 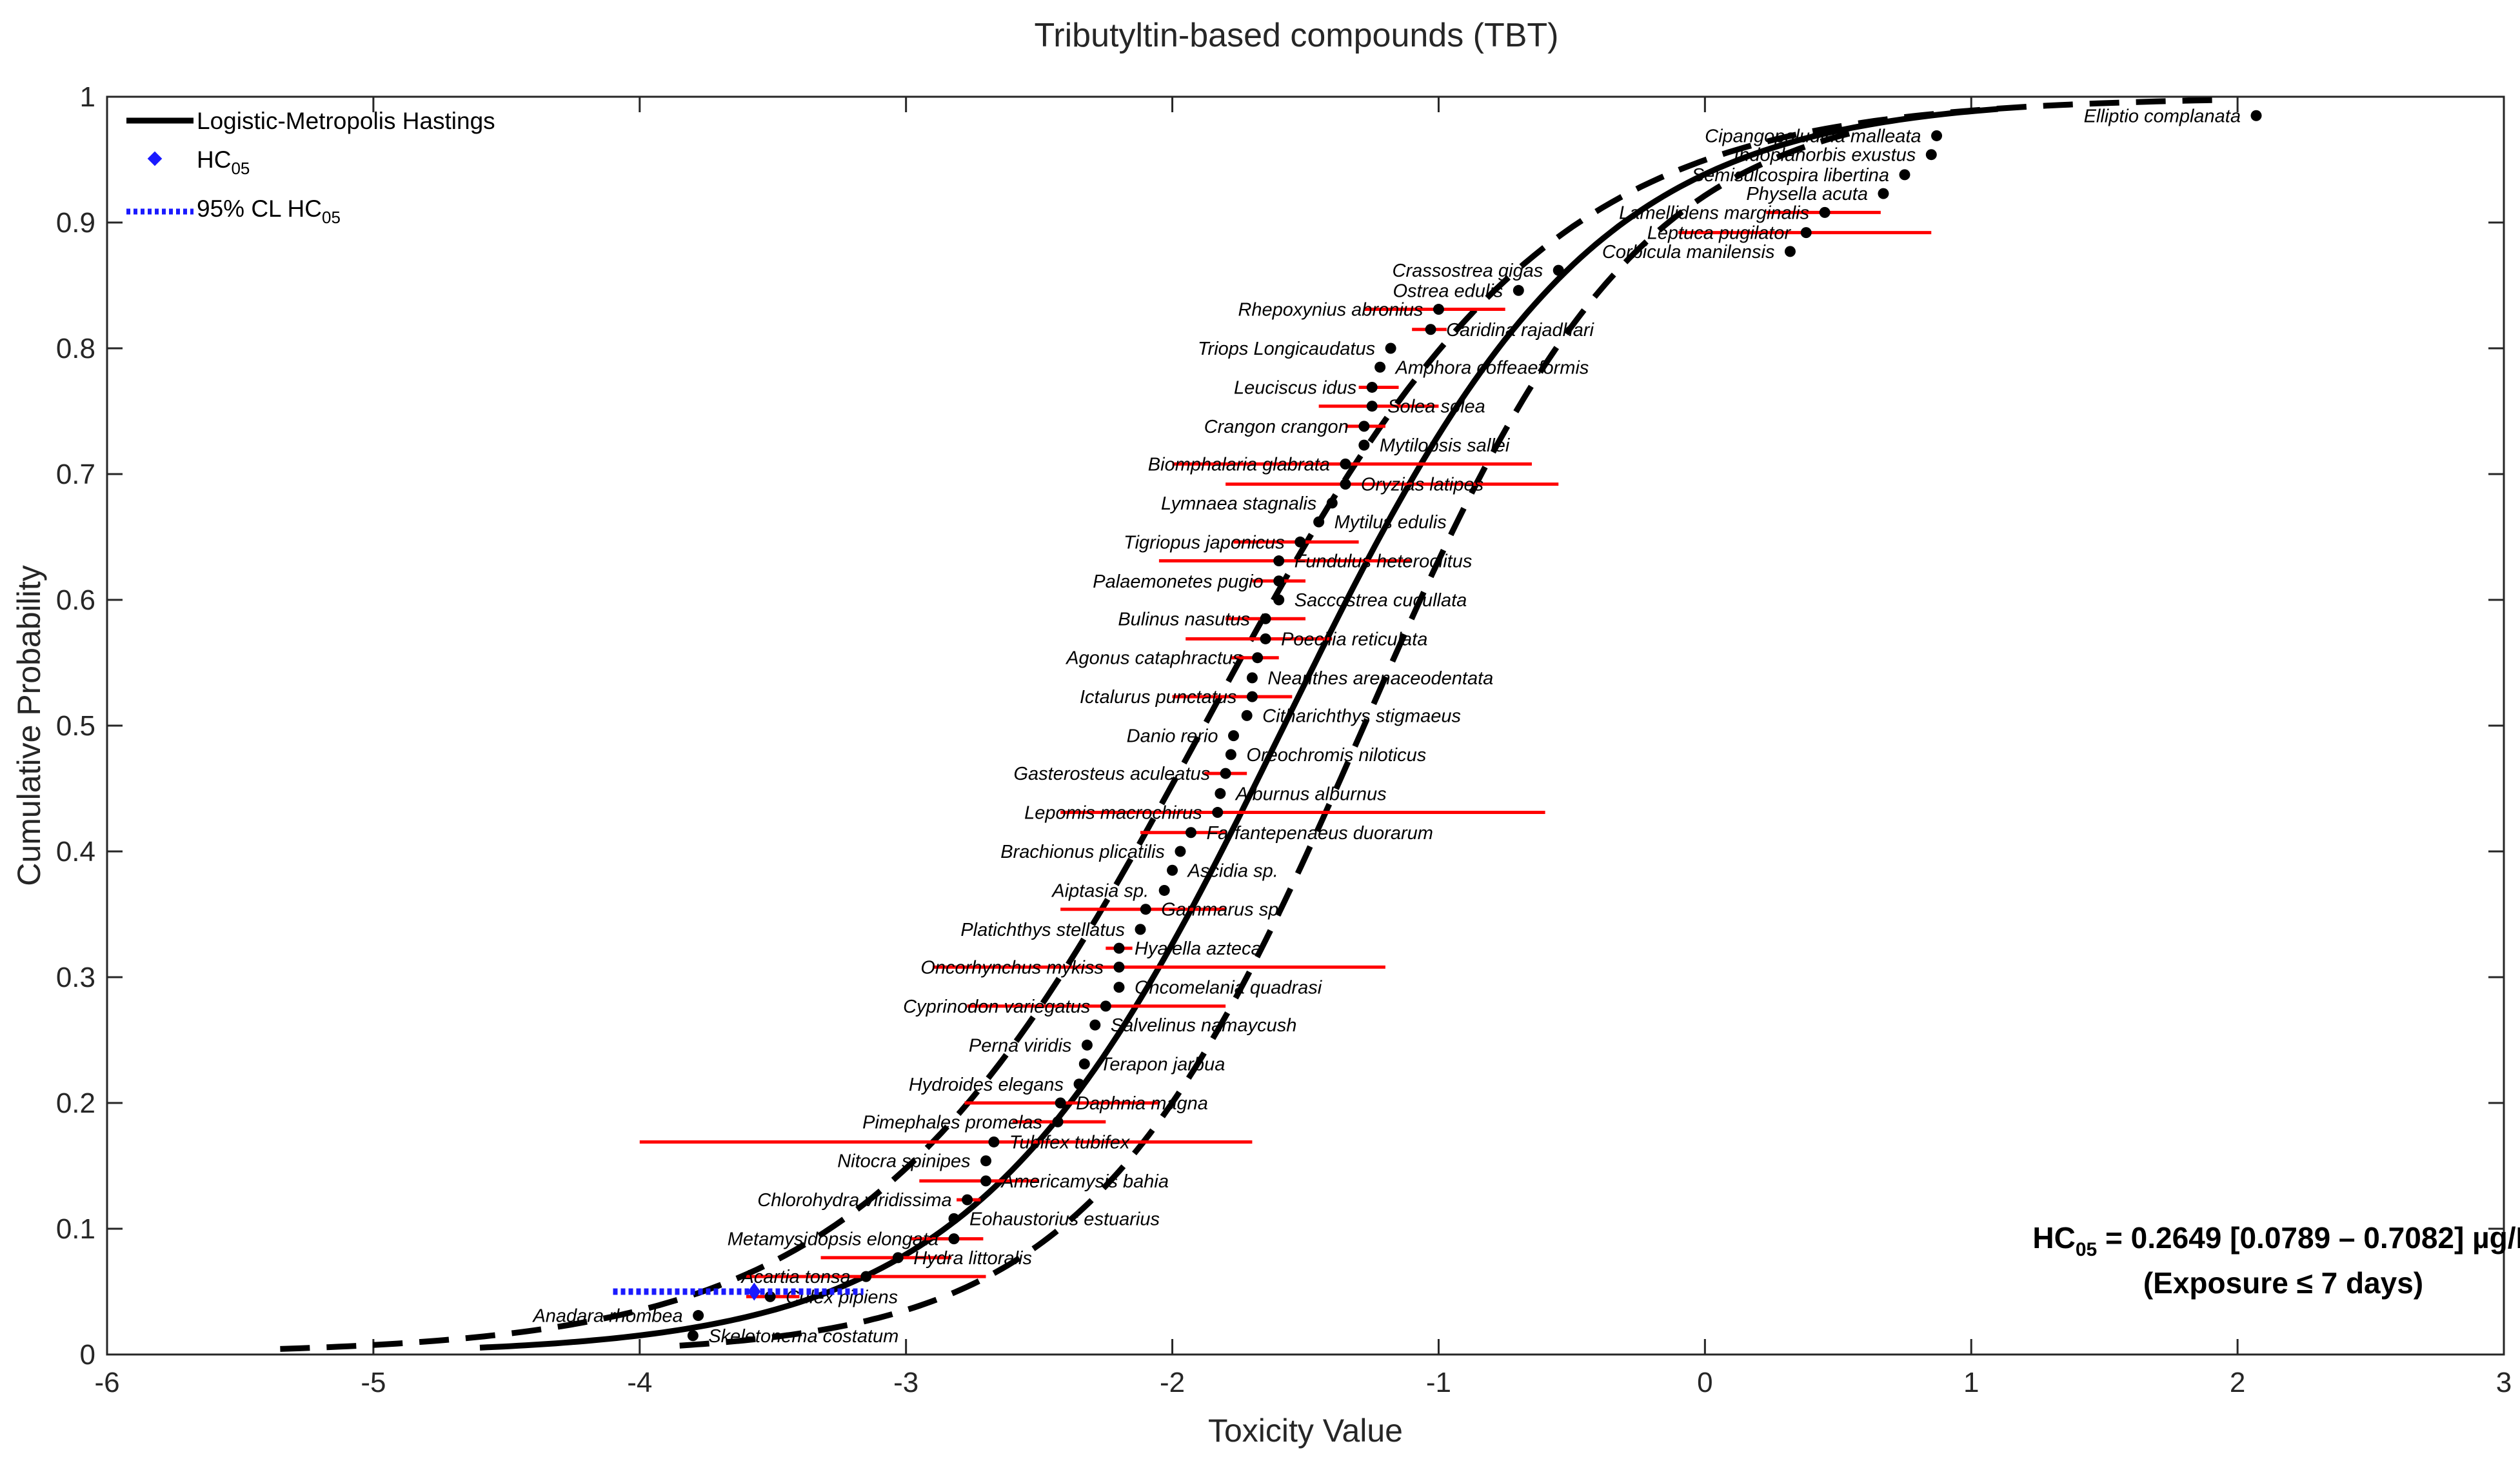 I want to click on x-axis-label: Toxicity Value, so click(x=1305, y=1431).